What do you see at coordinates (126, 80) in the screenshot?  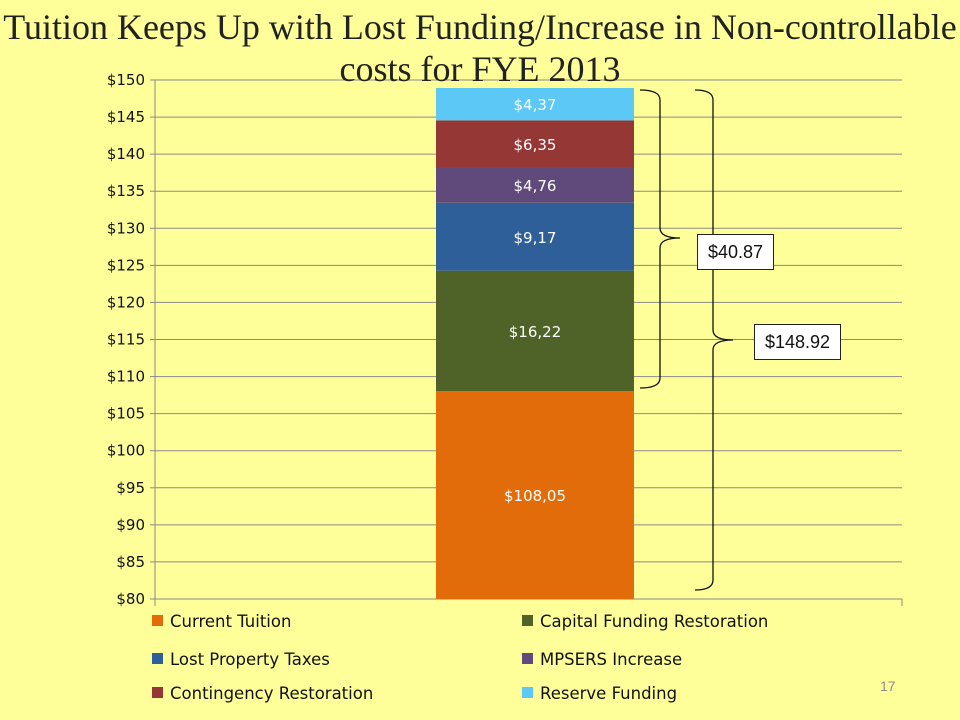 I see `y-tick-label: $150` at bounding box center [126, 80].